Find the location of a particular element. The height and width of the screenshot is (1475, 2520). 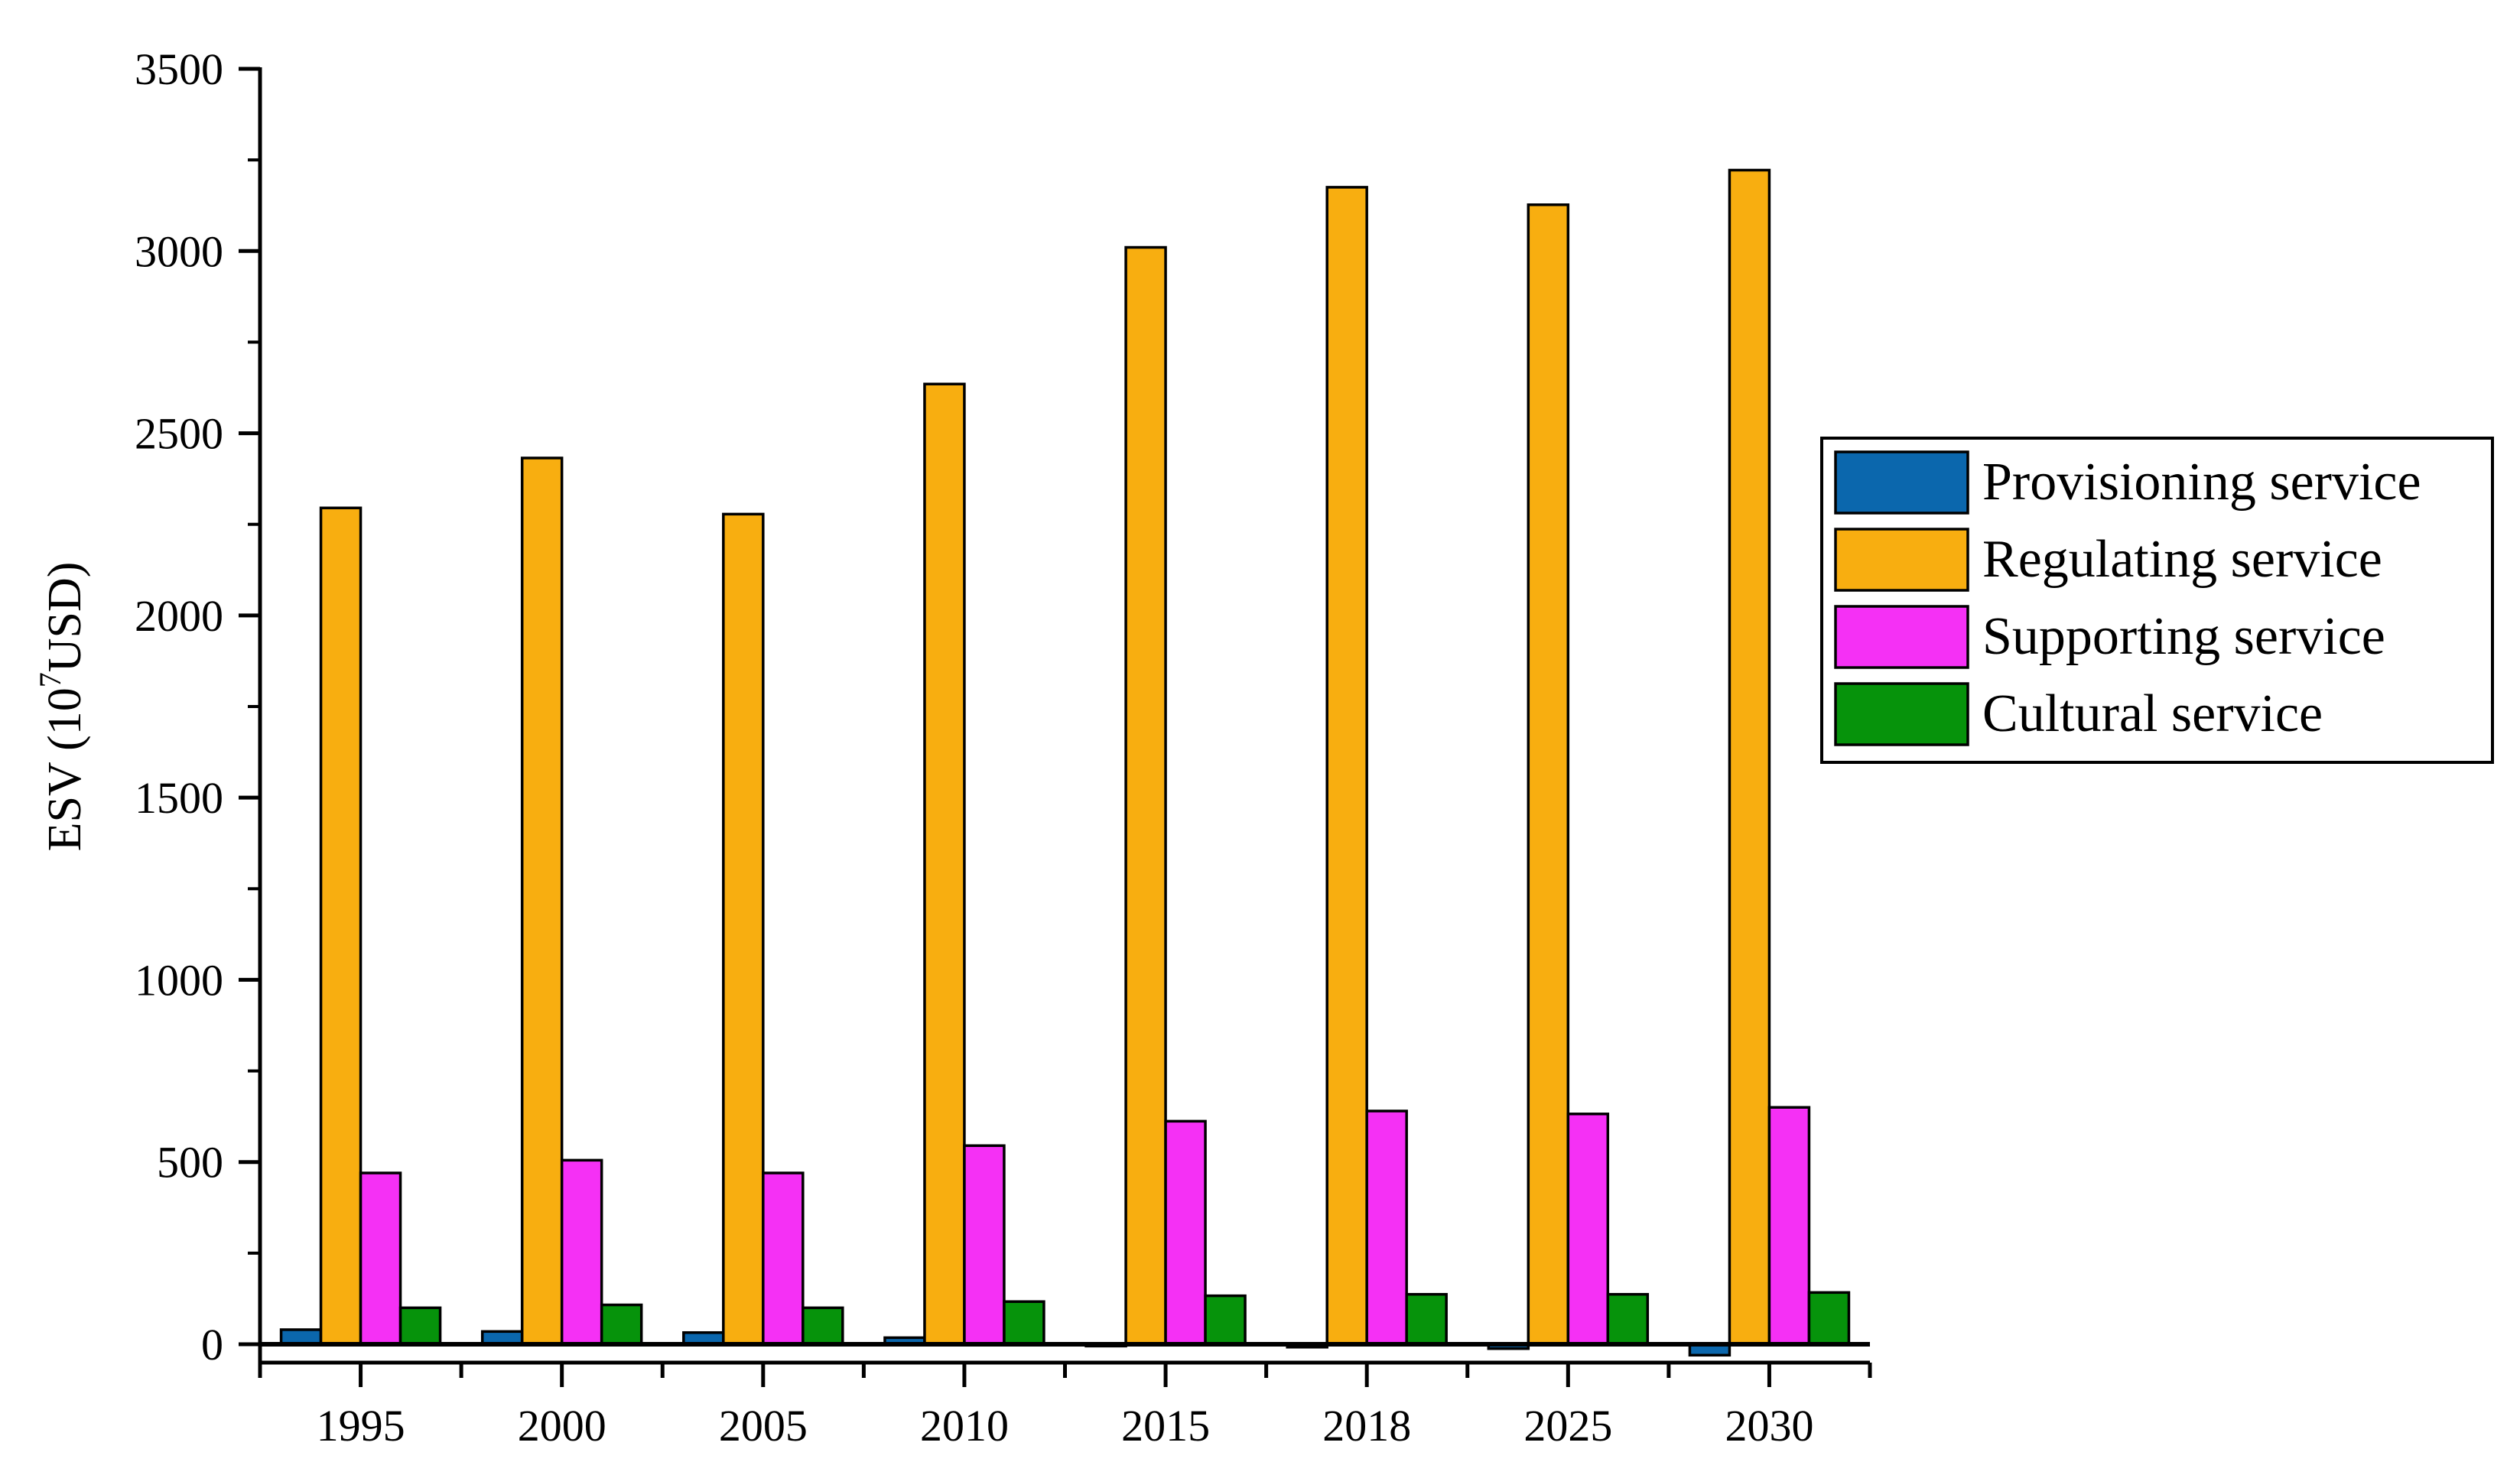

y-axis-title: ESV (107USD) is located at coordinates (62, 707).